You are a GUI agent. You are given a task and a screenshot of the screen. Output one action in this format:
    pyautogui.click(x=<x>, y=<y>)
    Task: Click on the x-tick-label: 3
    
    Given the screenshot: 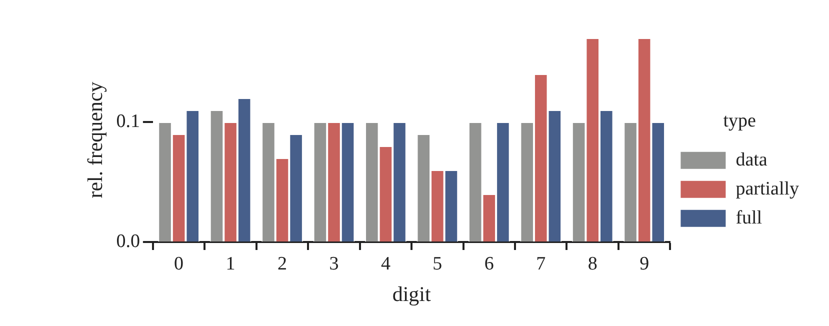 What is the action you would take?
    pyautogui.click(x=334, y=263)
    